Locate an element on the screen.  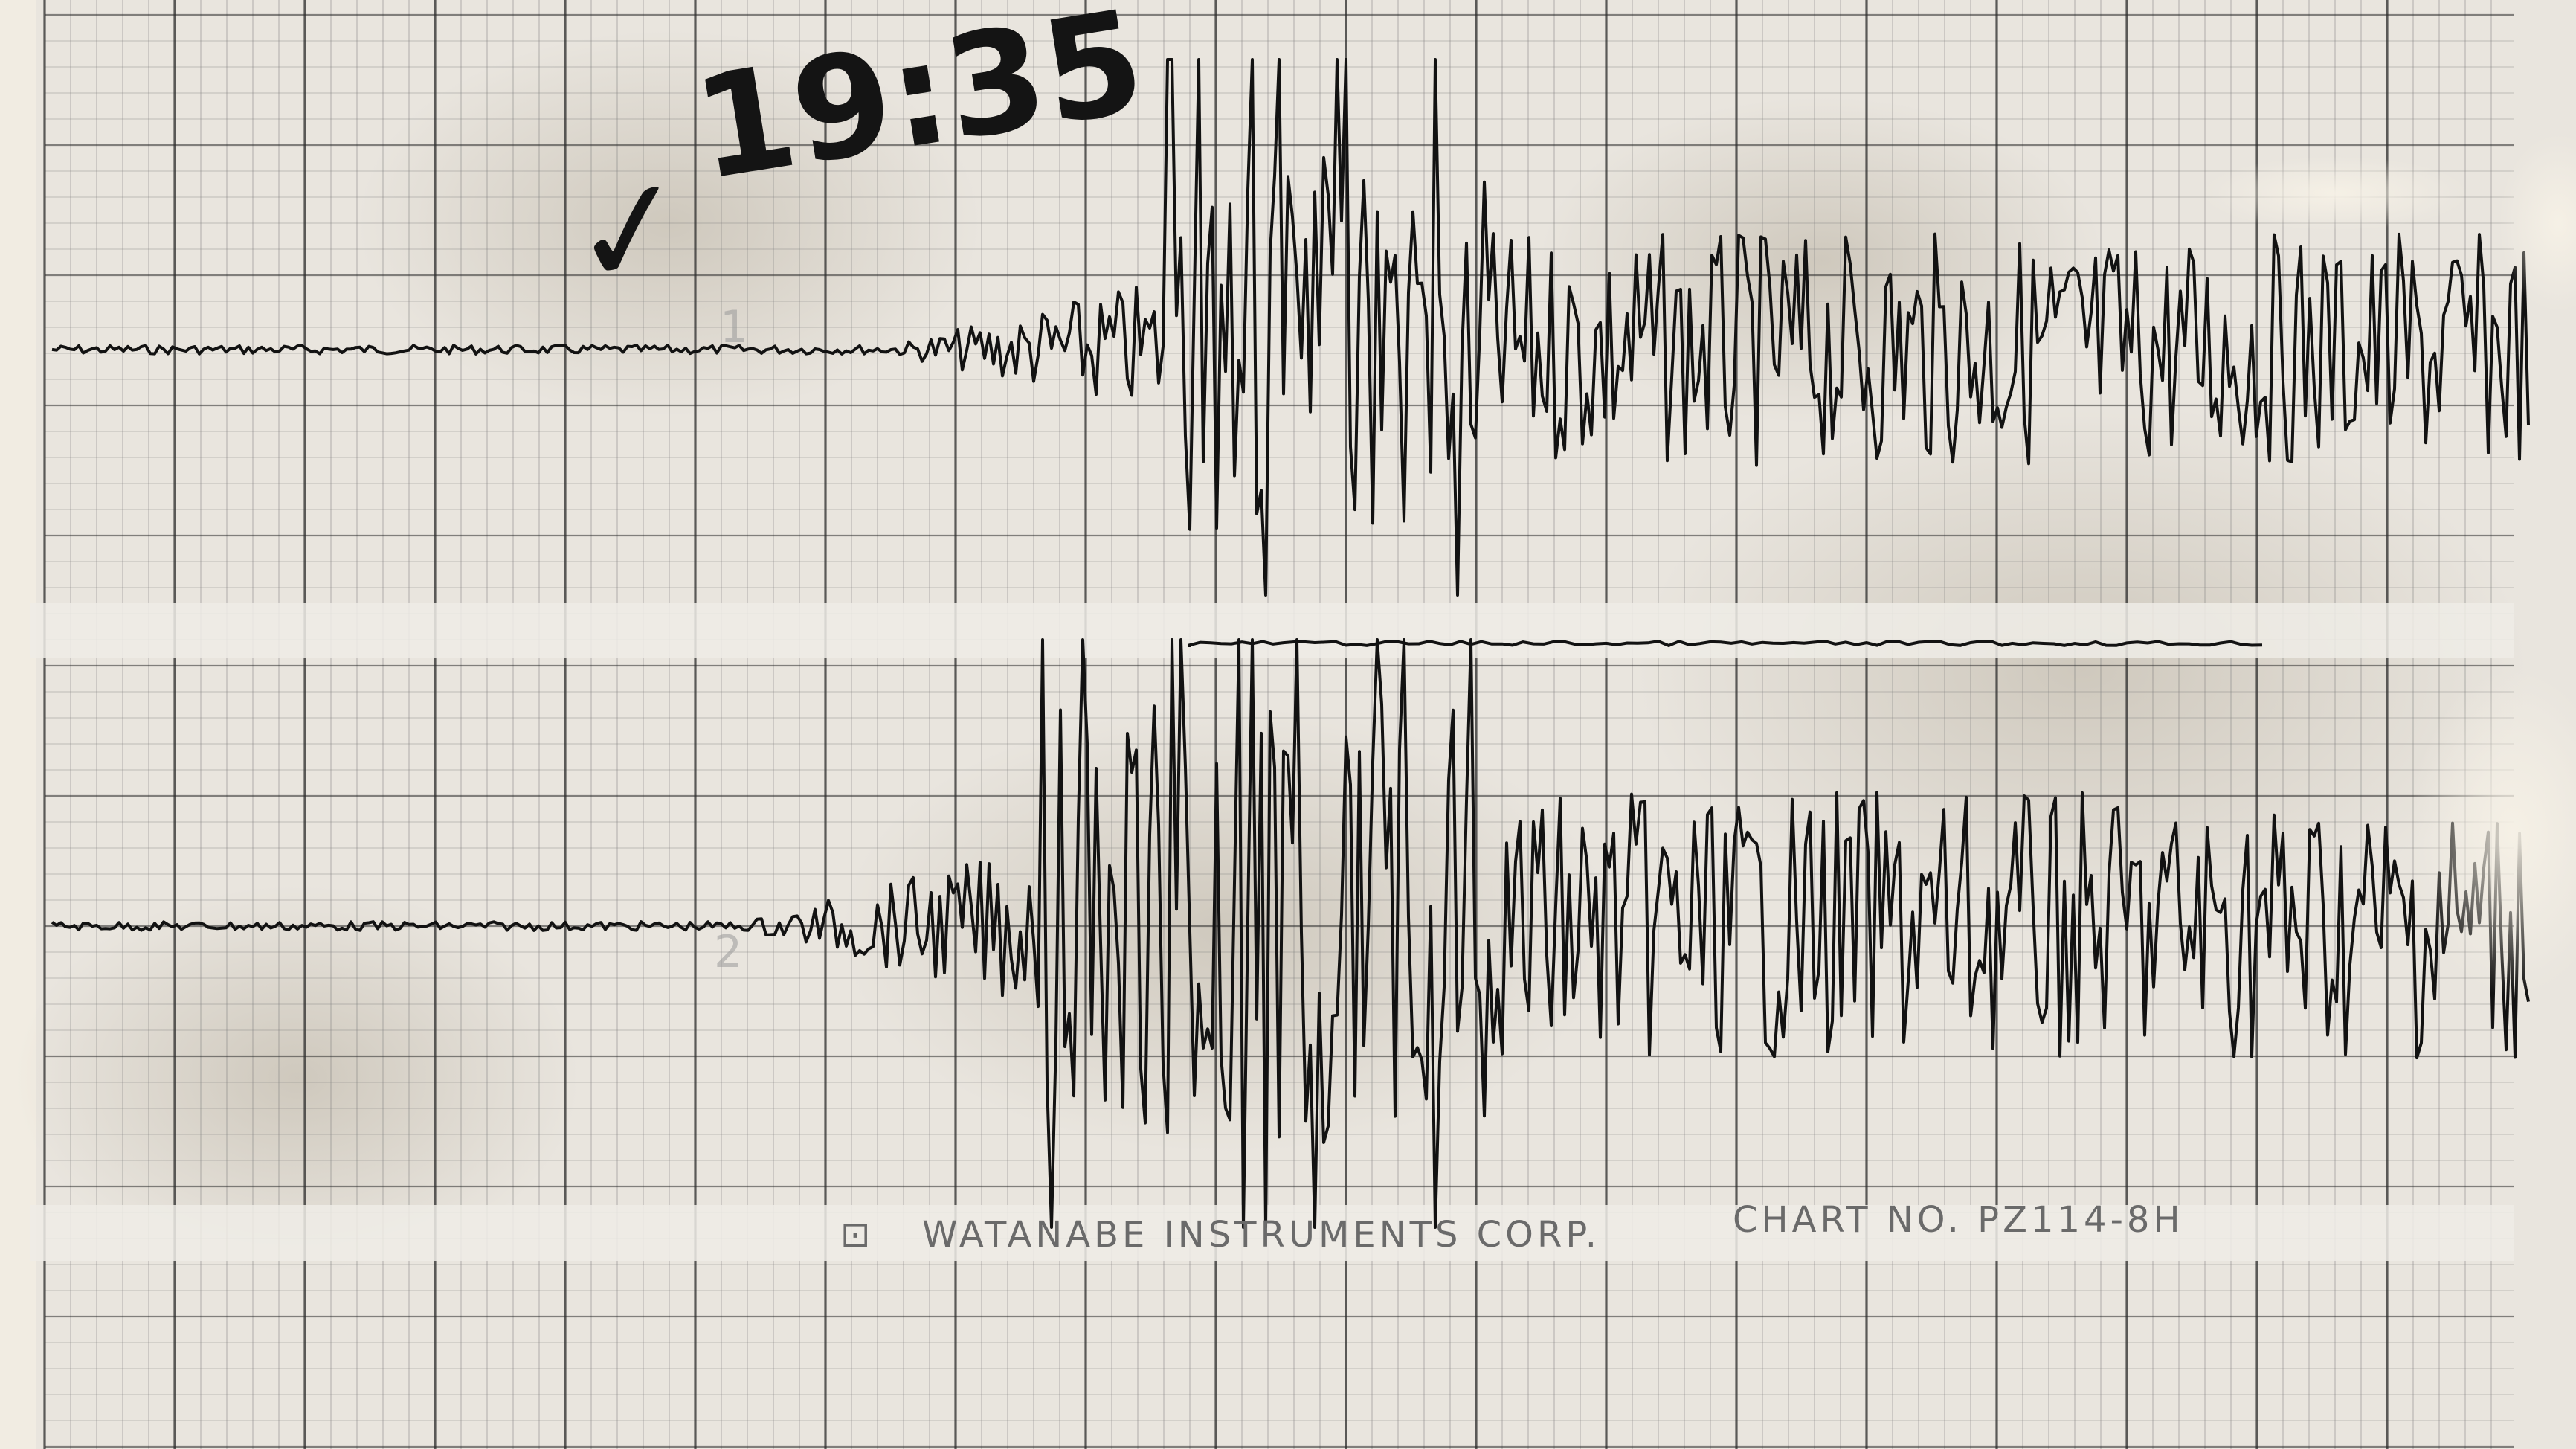
maker-logo-icon: ⊡ is located at coordinates (857, 1235).